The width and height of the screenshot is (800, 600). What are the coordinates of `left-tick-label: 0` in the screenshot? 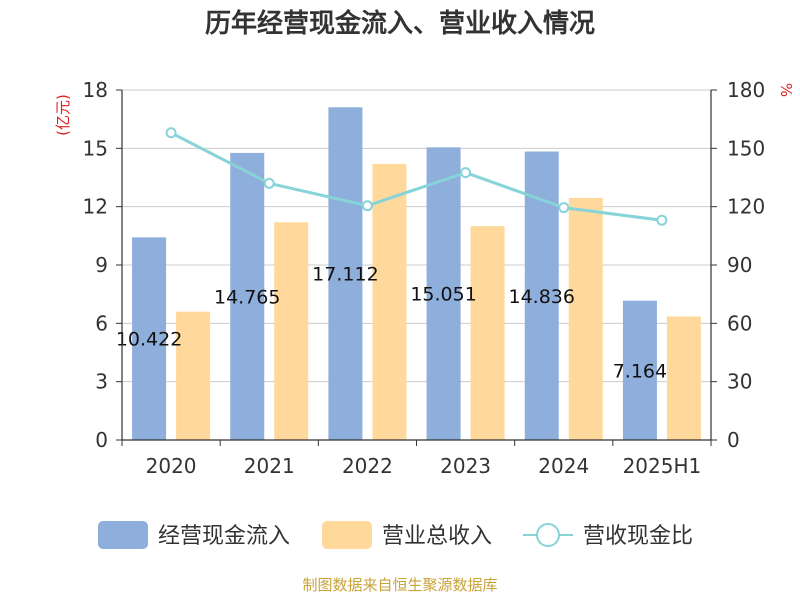 It's located at (101, 440).